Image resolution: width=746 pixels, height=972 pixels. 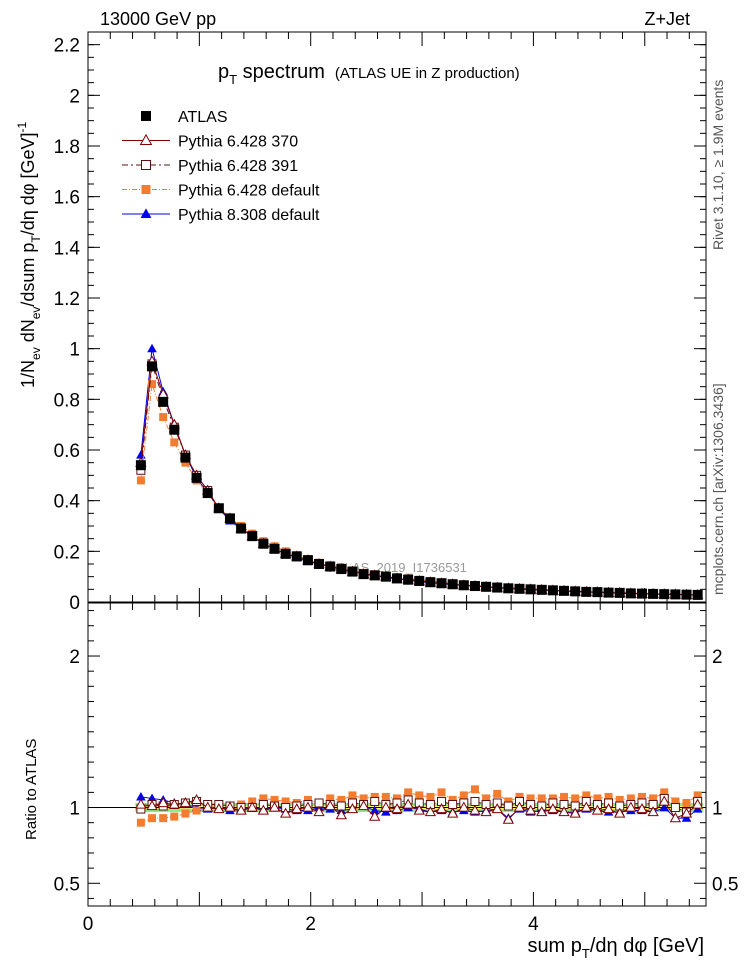 What do you see at coordinates (28, 183) in the screenshot?
I see `ylabel-g: /dη dφ [GeV]` at bounding box center [28, 183].